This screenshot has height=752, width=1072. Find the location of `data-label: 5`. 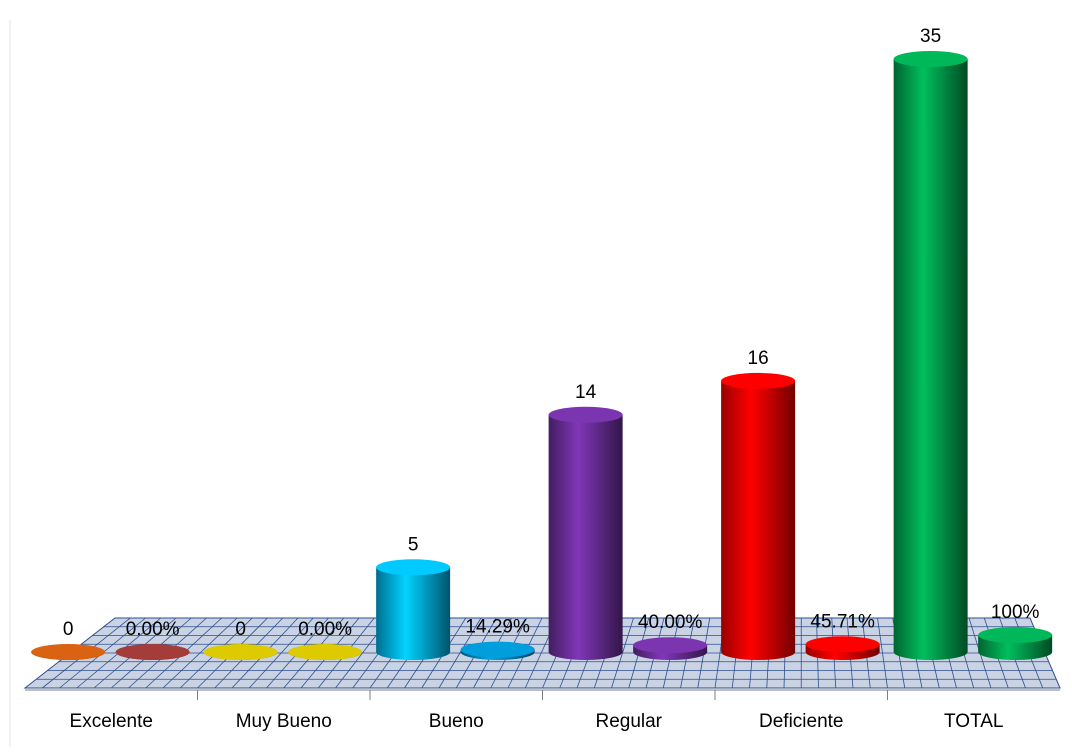

data-label: 5 is located at coordinates (413, 544).